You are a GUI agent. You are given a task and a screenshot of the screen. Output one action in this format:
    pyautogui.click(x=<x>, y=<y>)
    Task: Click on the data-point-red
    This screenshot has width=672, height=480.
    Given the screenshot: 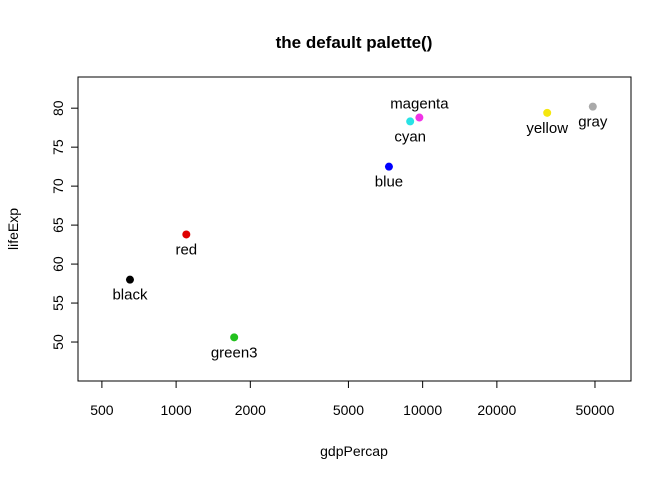 What is the action you would take?
    pyautogui.click(x=186, y=234)
    